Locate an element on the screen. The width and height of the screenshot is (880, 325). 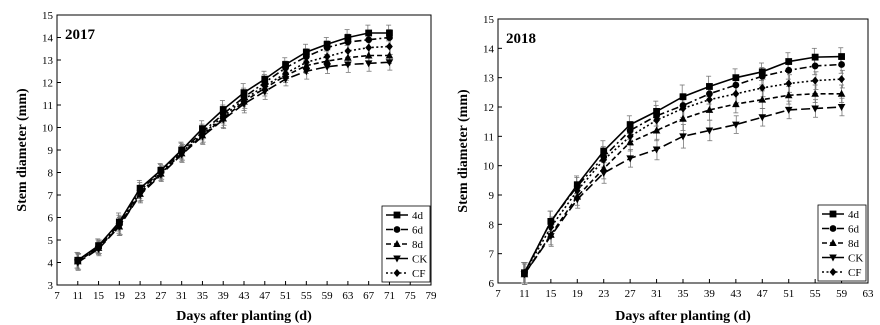
legend-label-CK: CK is located at coordinates (419, 260).